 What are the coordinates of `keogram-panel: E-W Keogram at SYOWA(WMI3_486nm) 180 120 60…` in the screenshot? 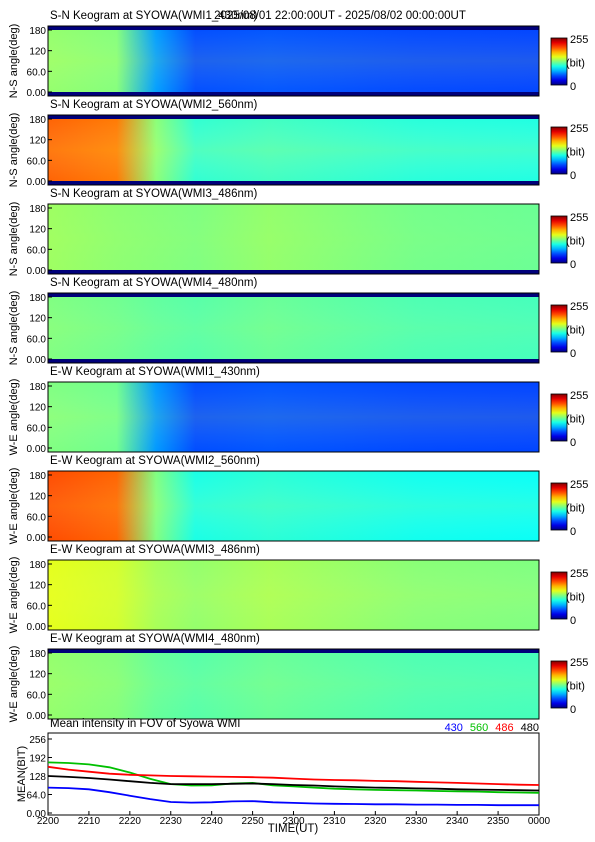 It's located at (298, 588).